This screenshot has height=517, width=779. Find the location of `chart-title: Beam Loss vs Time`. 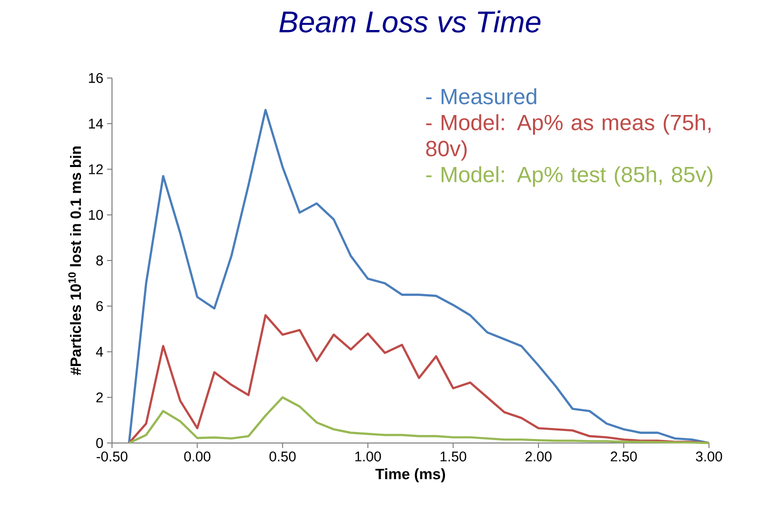

chart-title: Beam Loss vs Time is located at coordinates (409, 21).